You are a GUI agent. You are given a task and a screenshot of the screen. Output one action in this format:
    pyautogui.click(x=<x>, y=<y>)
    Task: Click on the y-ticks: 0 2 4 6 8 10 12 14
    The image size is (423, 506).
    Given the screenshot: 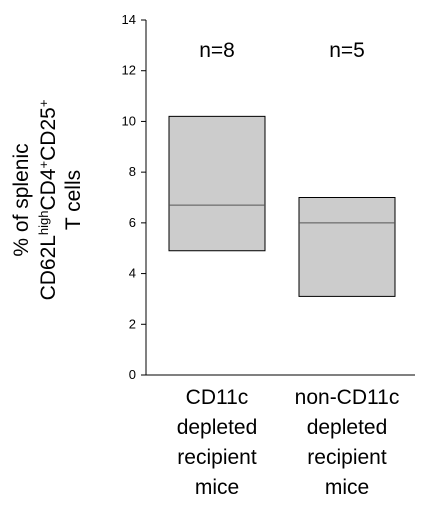 What is the action you would take?
    pyautogui.click(x=134, y=197)
    